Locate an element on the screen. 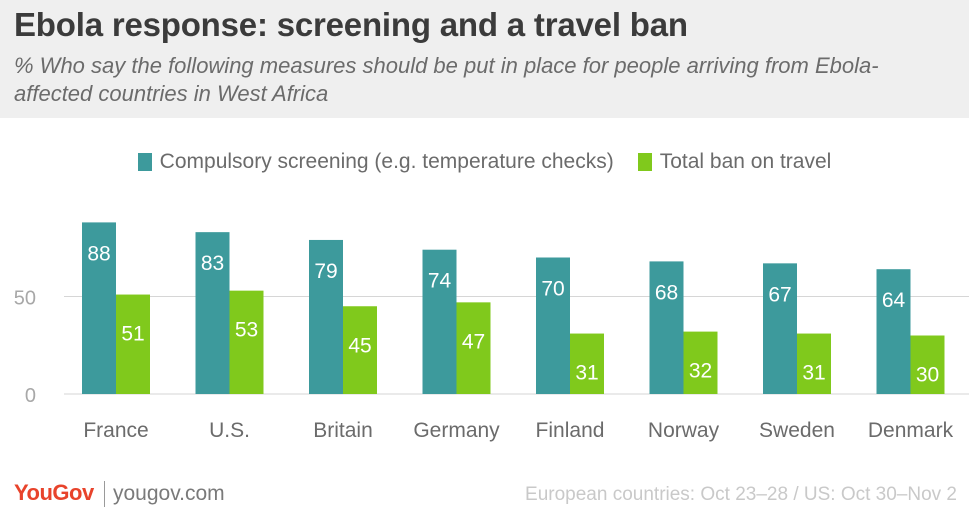  legend-label-travel-ban: Total ban on travel is located at coordinates (745, 161).